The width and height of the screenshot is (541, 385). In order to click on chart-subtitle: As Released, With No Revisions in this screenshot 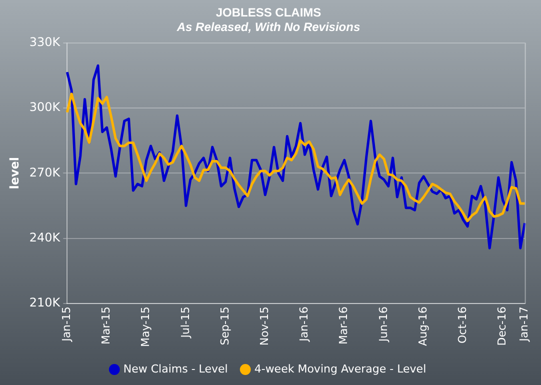, I will do `click(268, 27)`.